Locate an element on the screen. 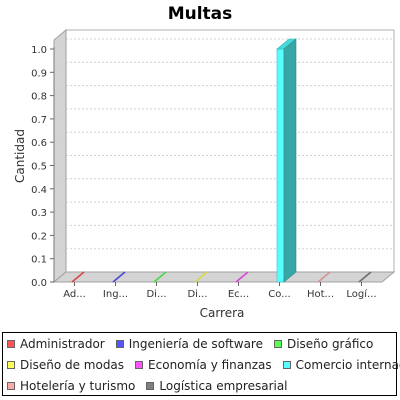  legend-item: Logística empresarial is located at coordinates (215, 386).